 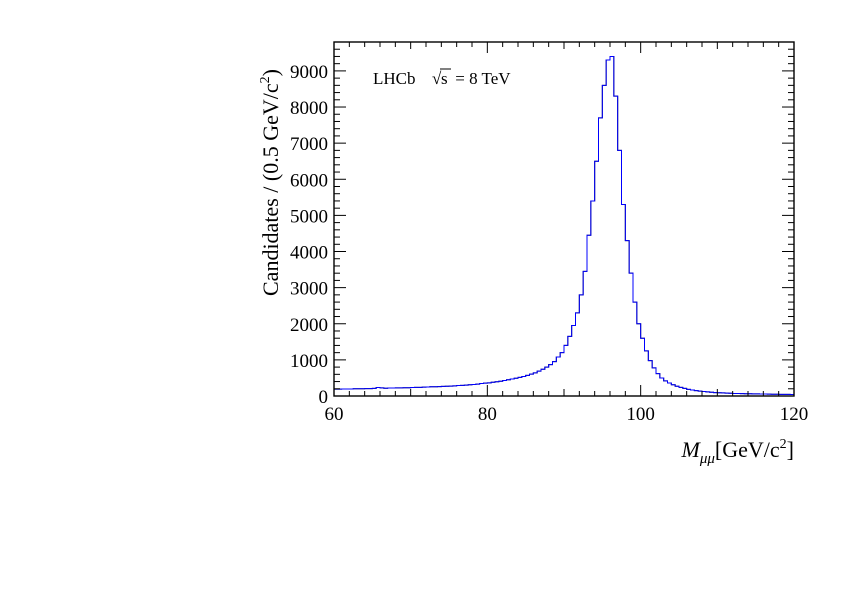 I want to click on sqrt-s: s, so click(x=444, y=78).